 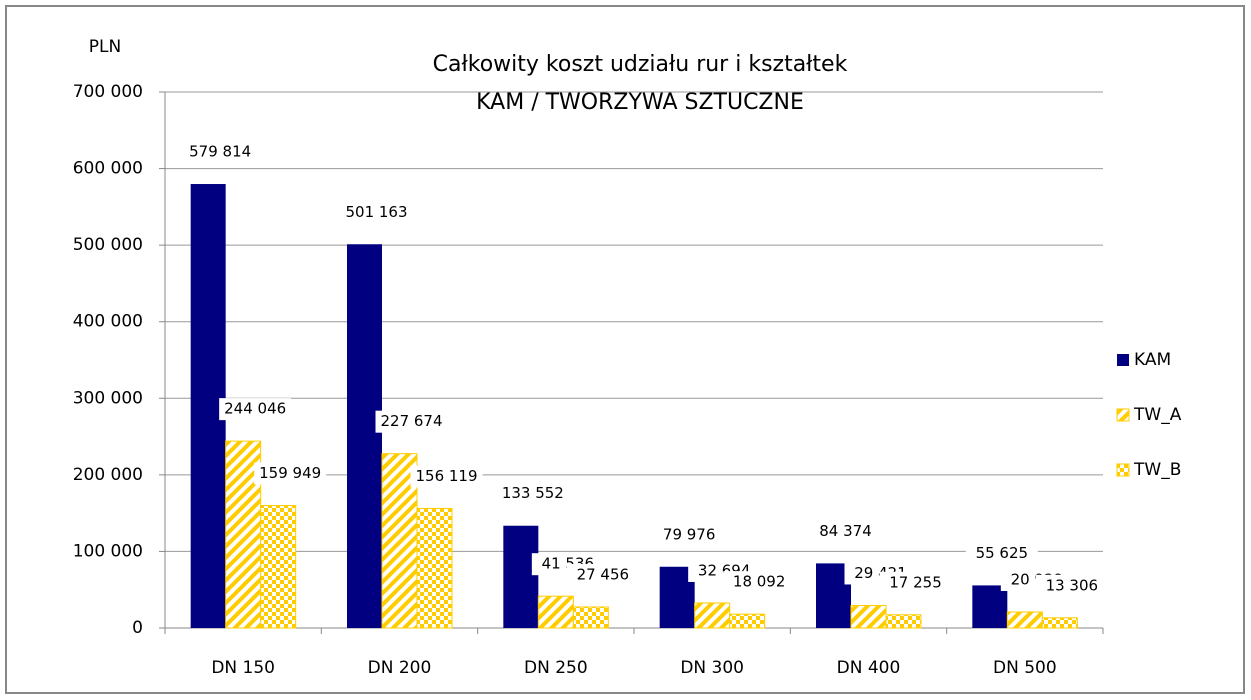 What do you see at coordinates (243, 668) in the screenshot?
I see `x-tick-label: DN 150` at bounding box center [243, 668].